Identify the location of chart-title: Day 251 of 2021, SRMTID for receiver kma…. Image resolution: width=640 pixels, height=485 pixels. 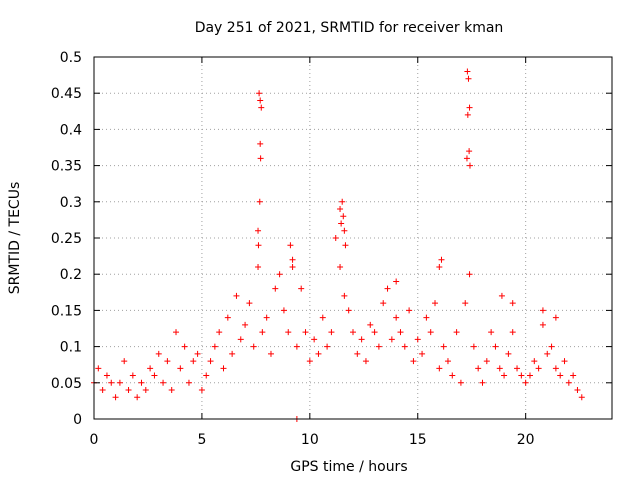
(349, 28).